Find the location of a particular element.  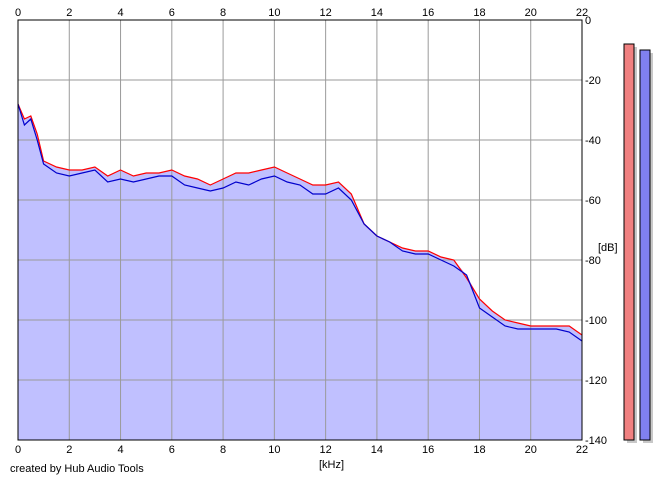

x-tick-label-bottom: 2 is located at coordinates (69, 450).